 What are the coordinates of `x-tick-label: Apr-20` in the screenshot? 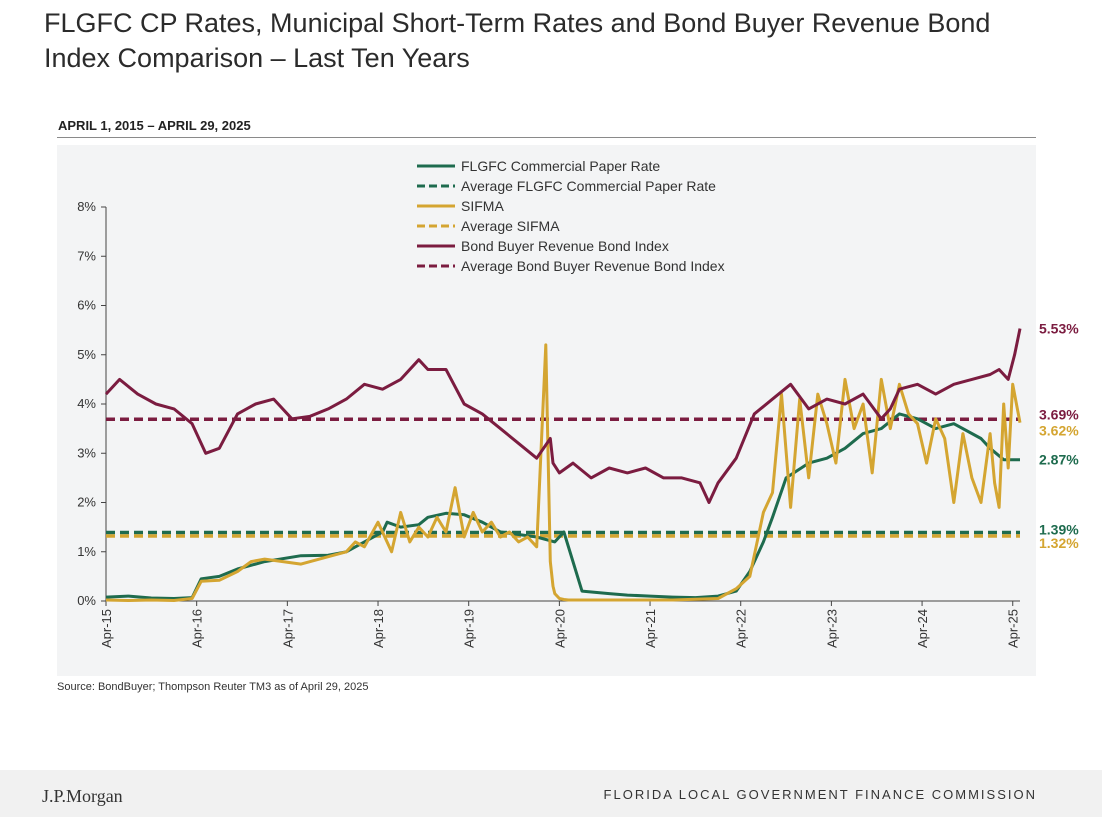 It's located at (559, 628).